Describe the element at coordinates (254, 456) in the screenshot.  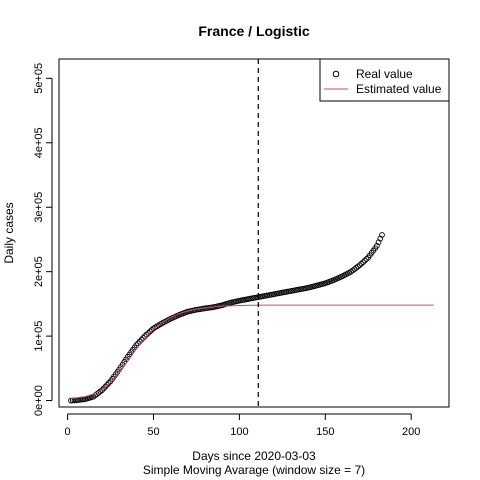
I see `x-axis-label: Days since 2020-03-03` at that location.